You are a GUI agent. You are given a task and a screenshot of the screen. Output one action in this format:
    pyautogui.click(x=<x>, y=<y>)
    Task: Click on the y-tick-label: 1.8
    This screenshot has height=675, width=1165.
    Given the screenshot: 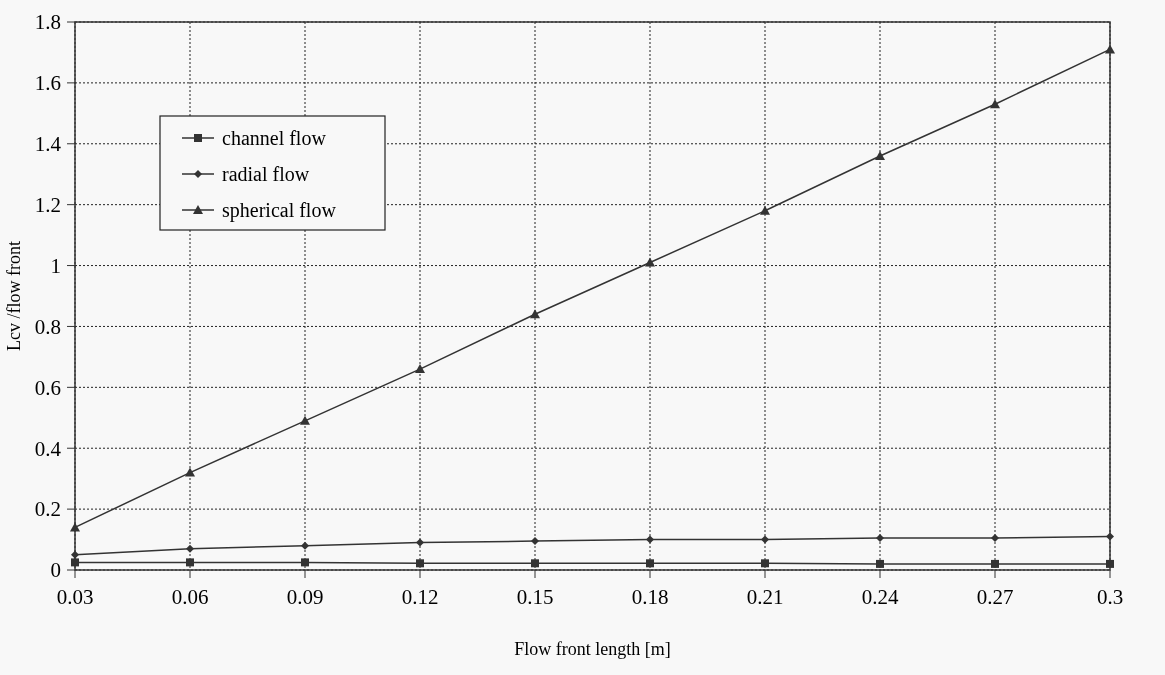 What is the action you would take?
    pyautogui.click(x=47, y=22)
    